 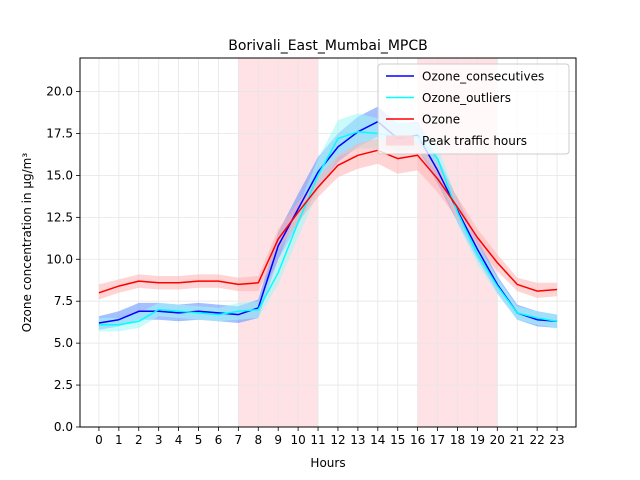 What do you see at coordinates (63, 427) in the screenshot?
I see `y-tick-label: 0.0` at bounding box center [63, 427].